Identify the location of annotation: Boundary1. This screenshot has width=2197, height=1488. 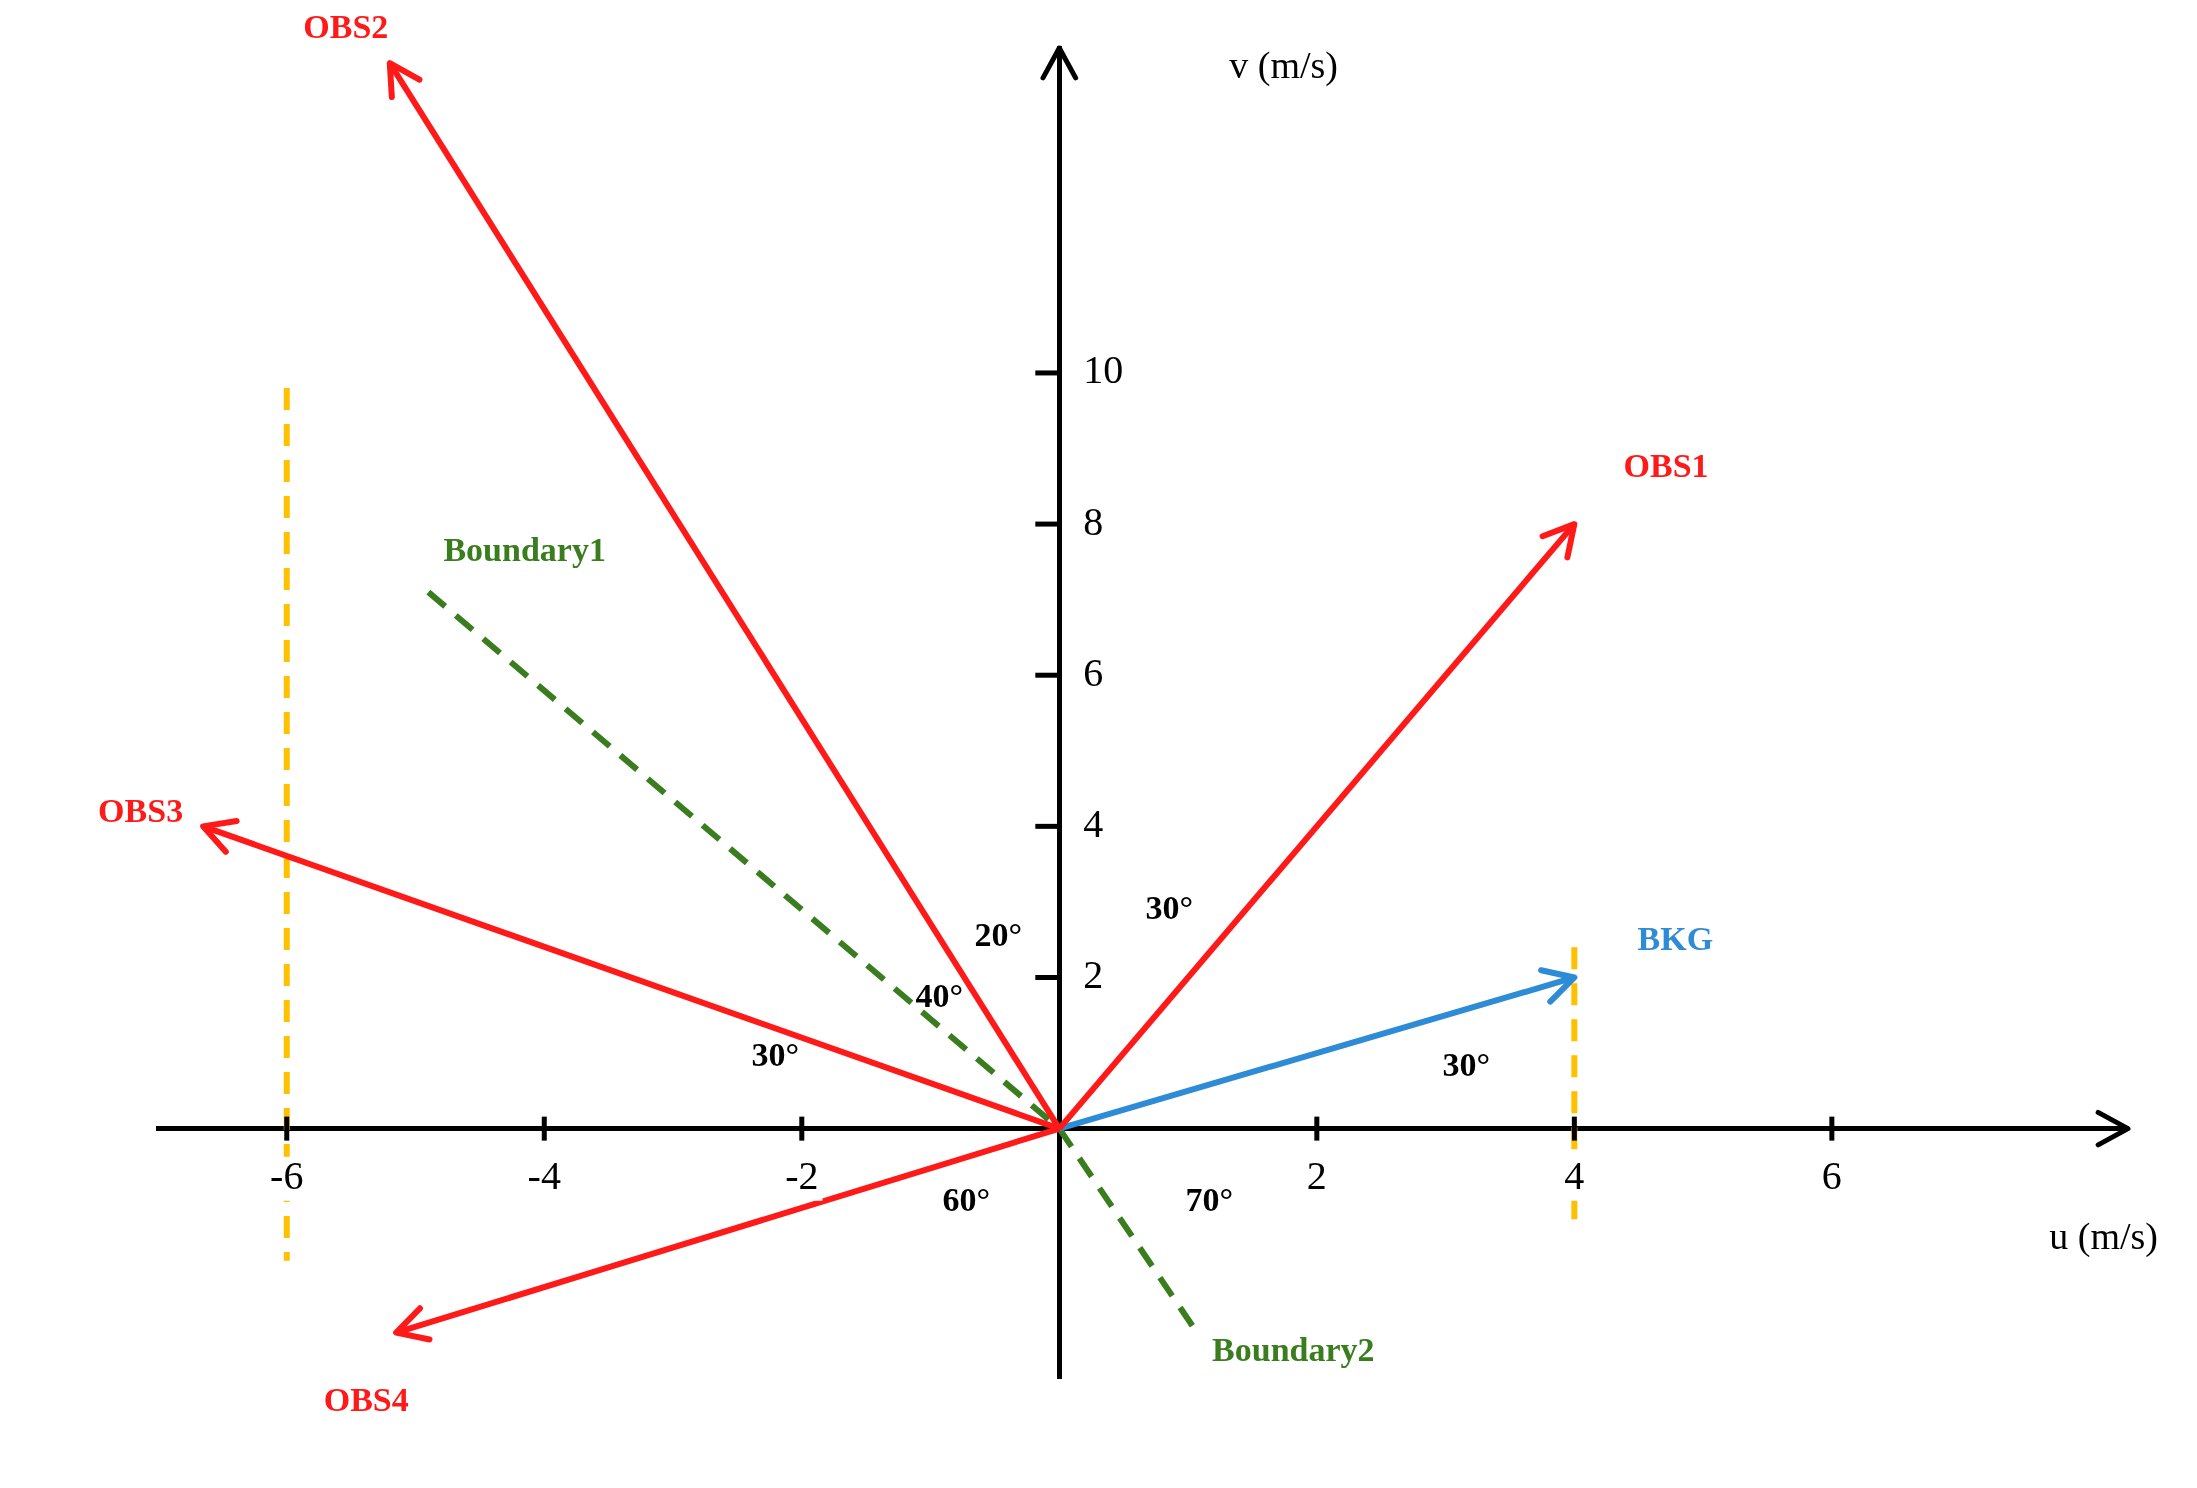
(524, 549).